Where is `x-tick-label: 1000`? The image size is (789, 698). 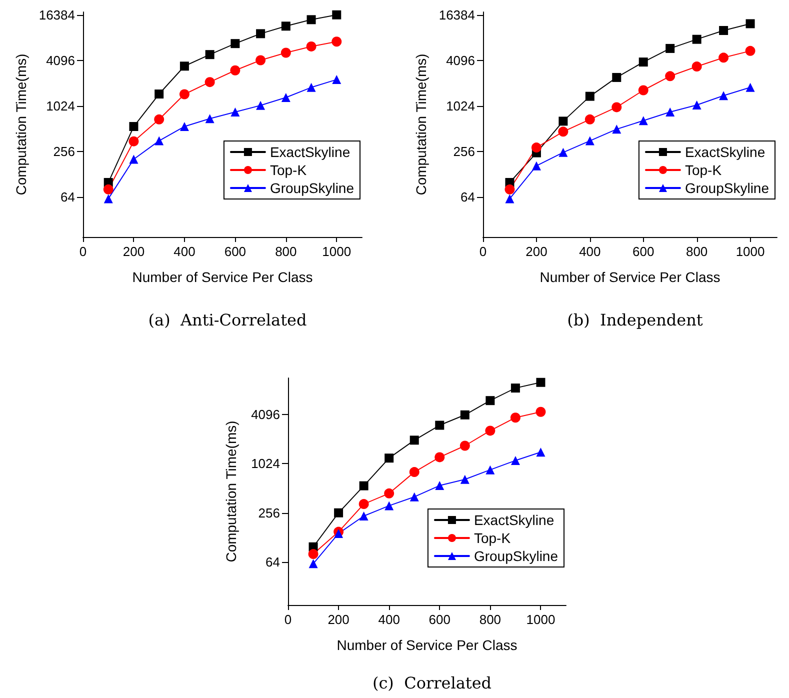
x-tick-label: 1000 is located at coordinates (541, 619).